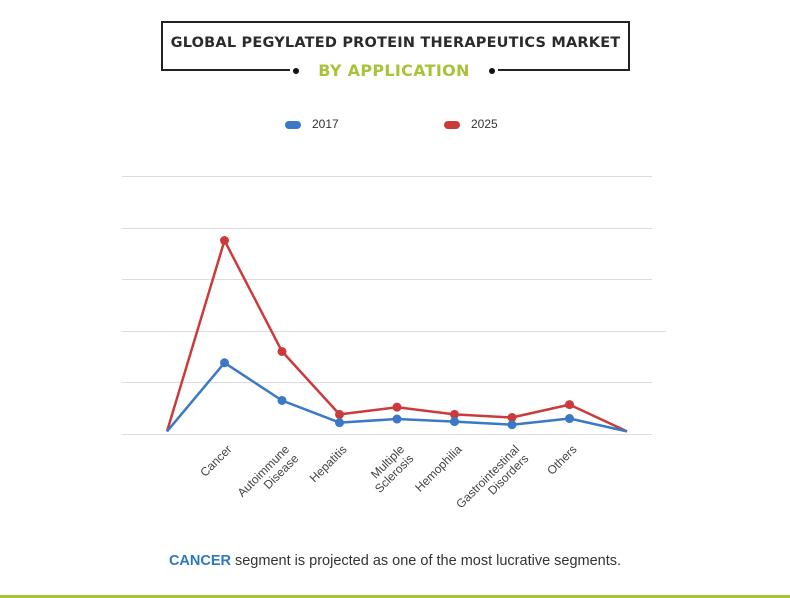 This screenshot has height=598, width=790. I want to click on x-tick-label: GastrointestinalDisorders, so click(492, 481).